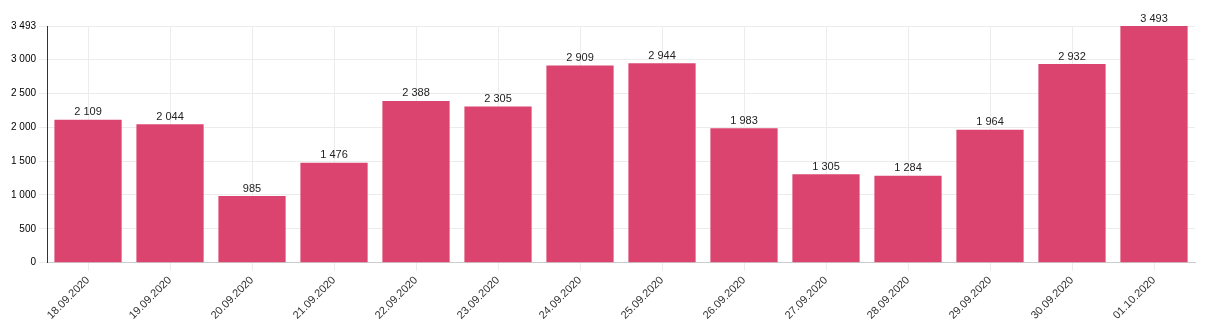  Describe the element at coordinates (23, 194) in the screenshot. I see `y-tick-label: 1 000` at that location.